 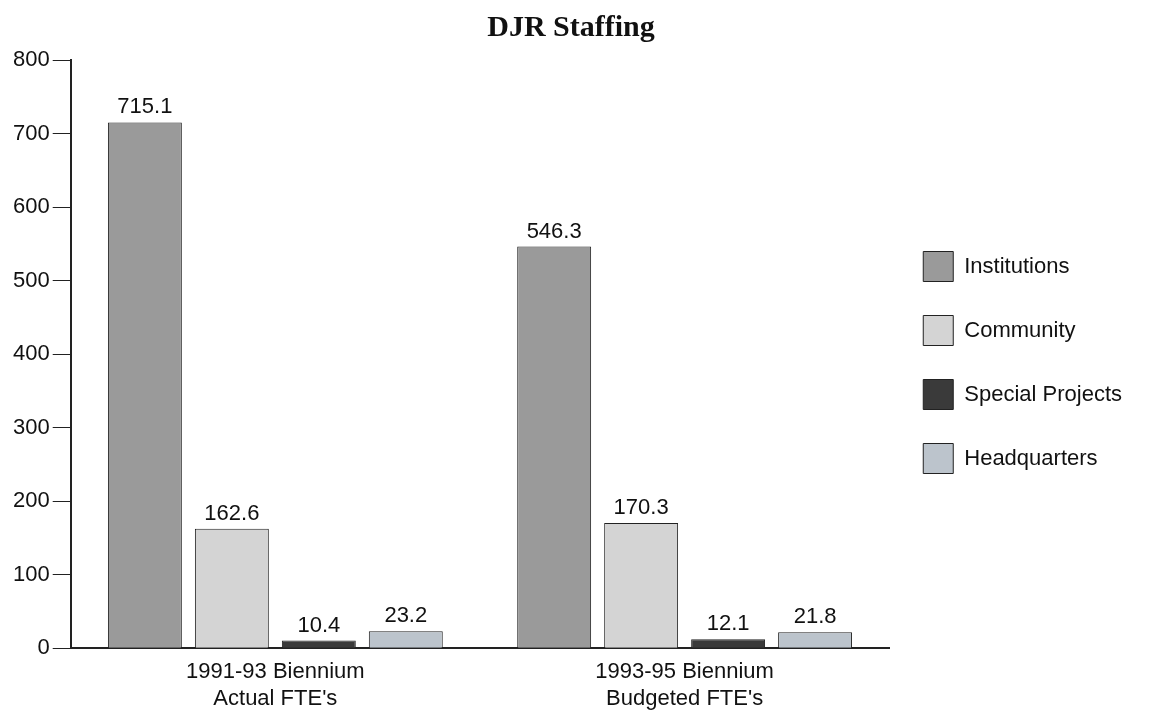 I want to click on data-label: 546.3, so click(x=554, y=230).